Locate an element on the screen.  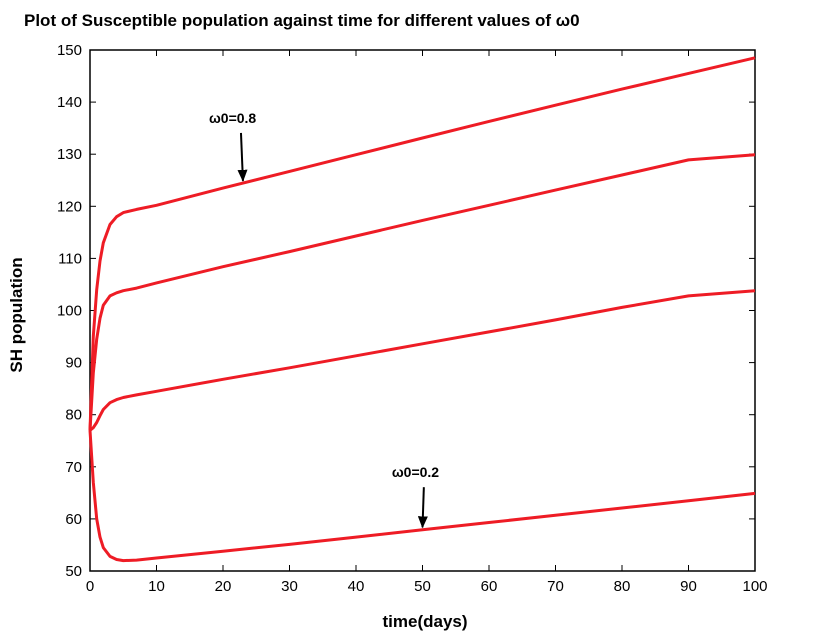
x-tick-label: 50 is located at coordinates (422, 586).